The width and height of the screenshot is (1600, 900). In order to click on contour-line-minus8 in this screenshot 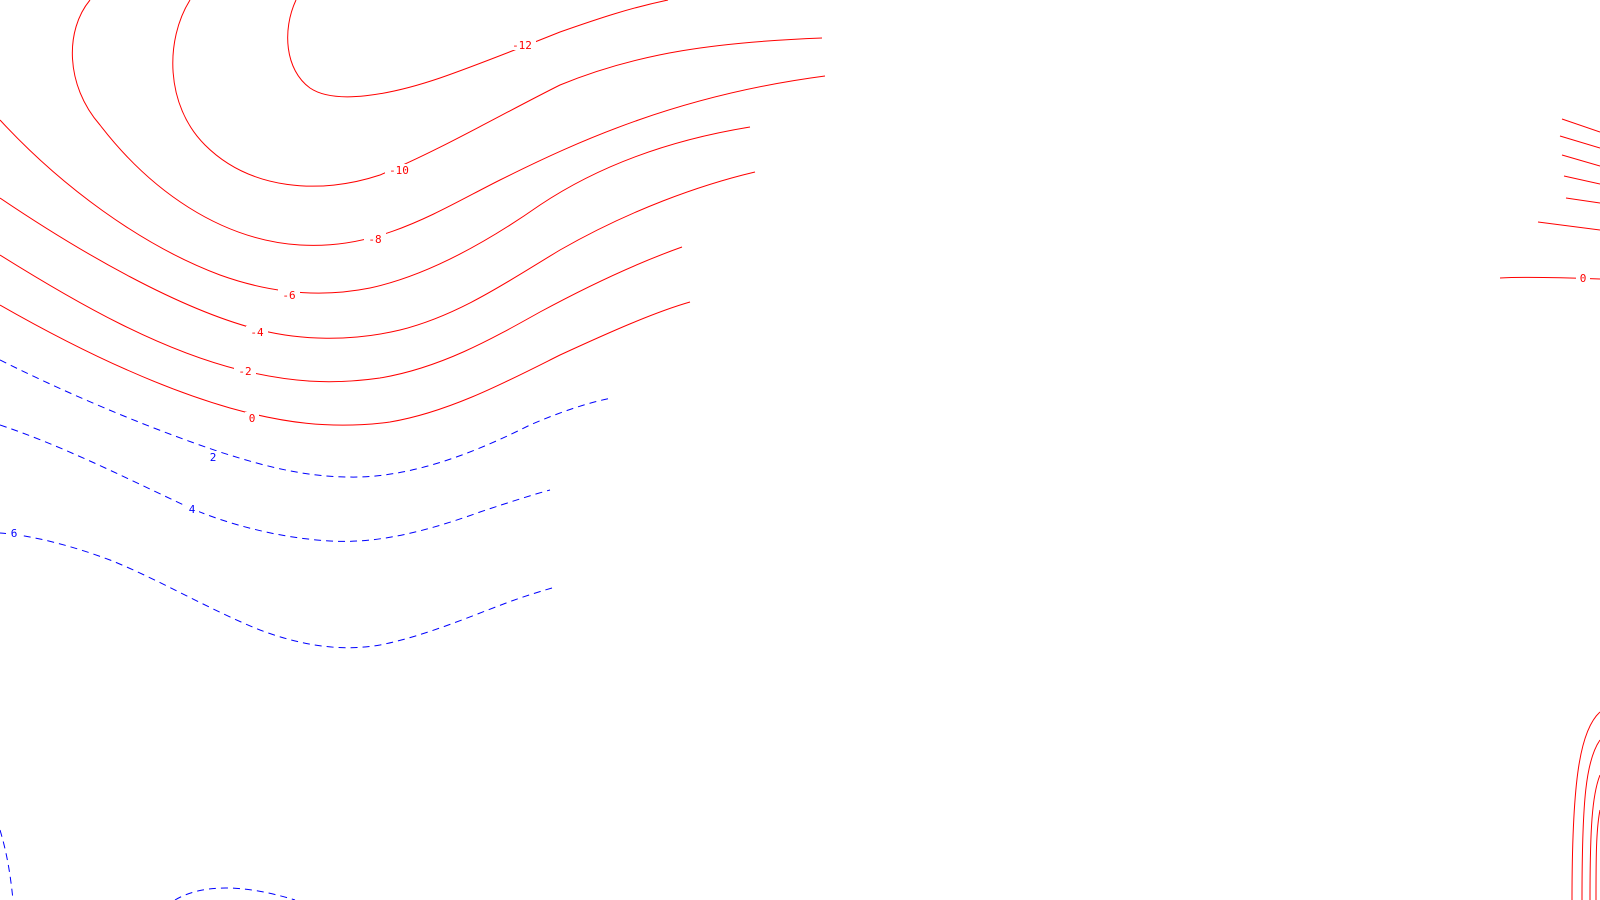, I will do `click(375, 206)`.